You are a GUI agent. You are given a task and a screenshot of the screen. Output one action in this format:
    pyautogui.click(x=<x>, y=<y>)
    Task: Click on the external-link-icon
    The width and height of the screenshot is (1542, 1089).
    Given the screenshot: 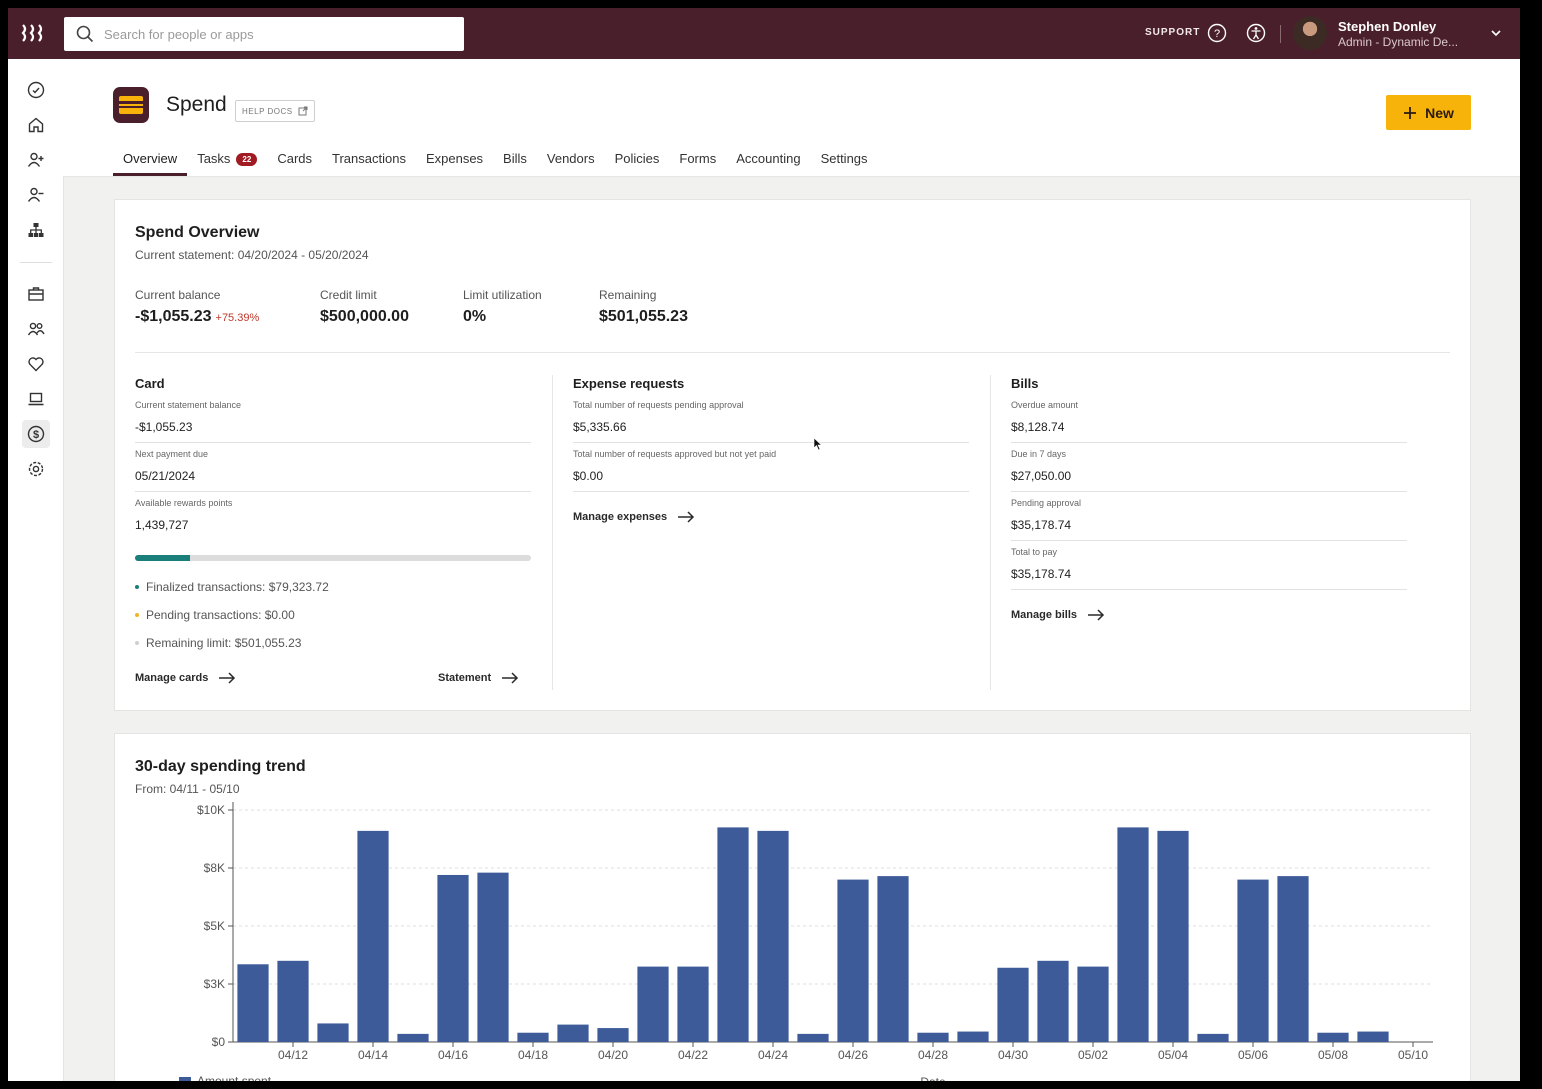 What is the action you would take?
    pyautogui.click(x=303, y=111)
    